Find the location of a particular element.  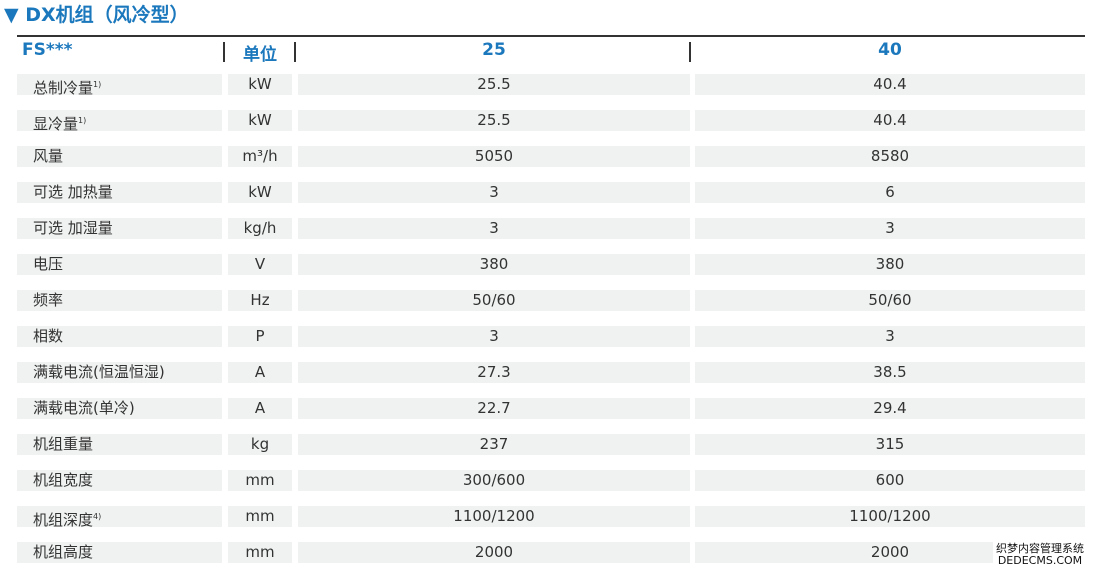

row-label: 可选 加热量 is located at coordinates (73, 192).